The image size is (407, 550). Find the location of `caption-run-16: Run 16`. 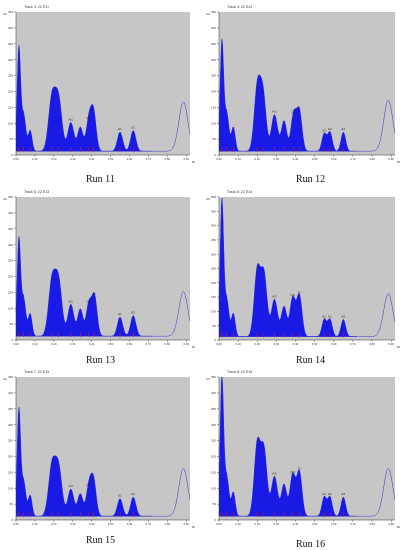

caption-run-16: Run 16 is located at coordinates (311, 544).